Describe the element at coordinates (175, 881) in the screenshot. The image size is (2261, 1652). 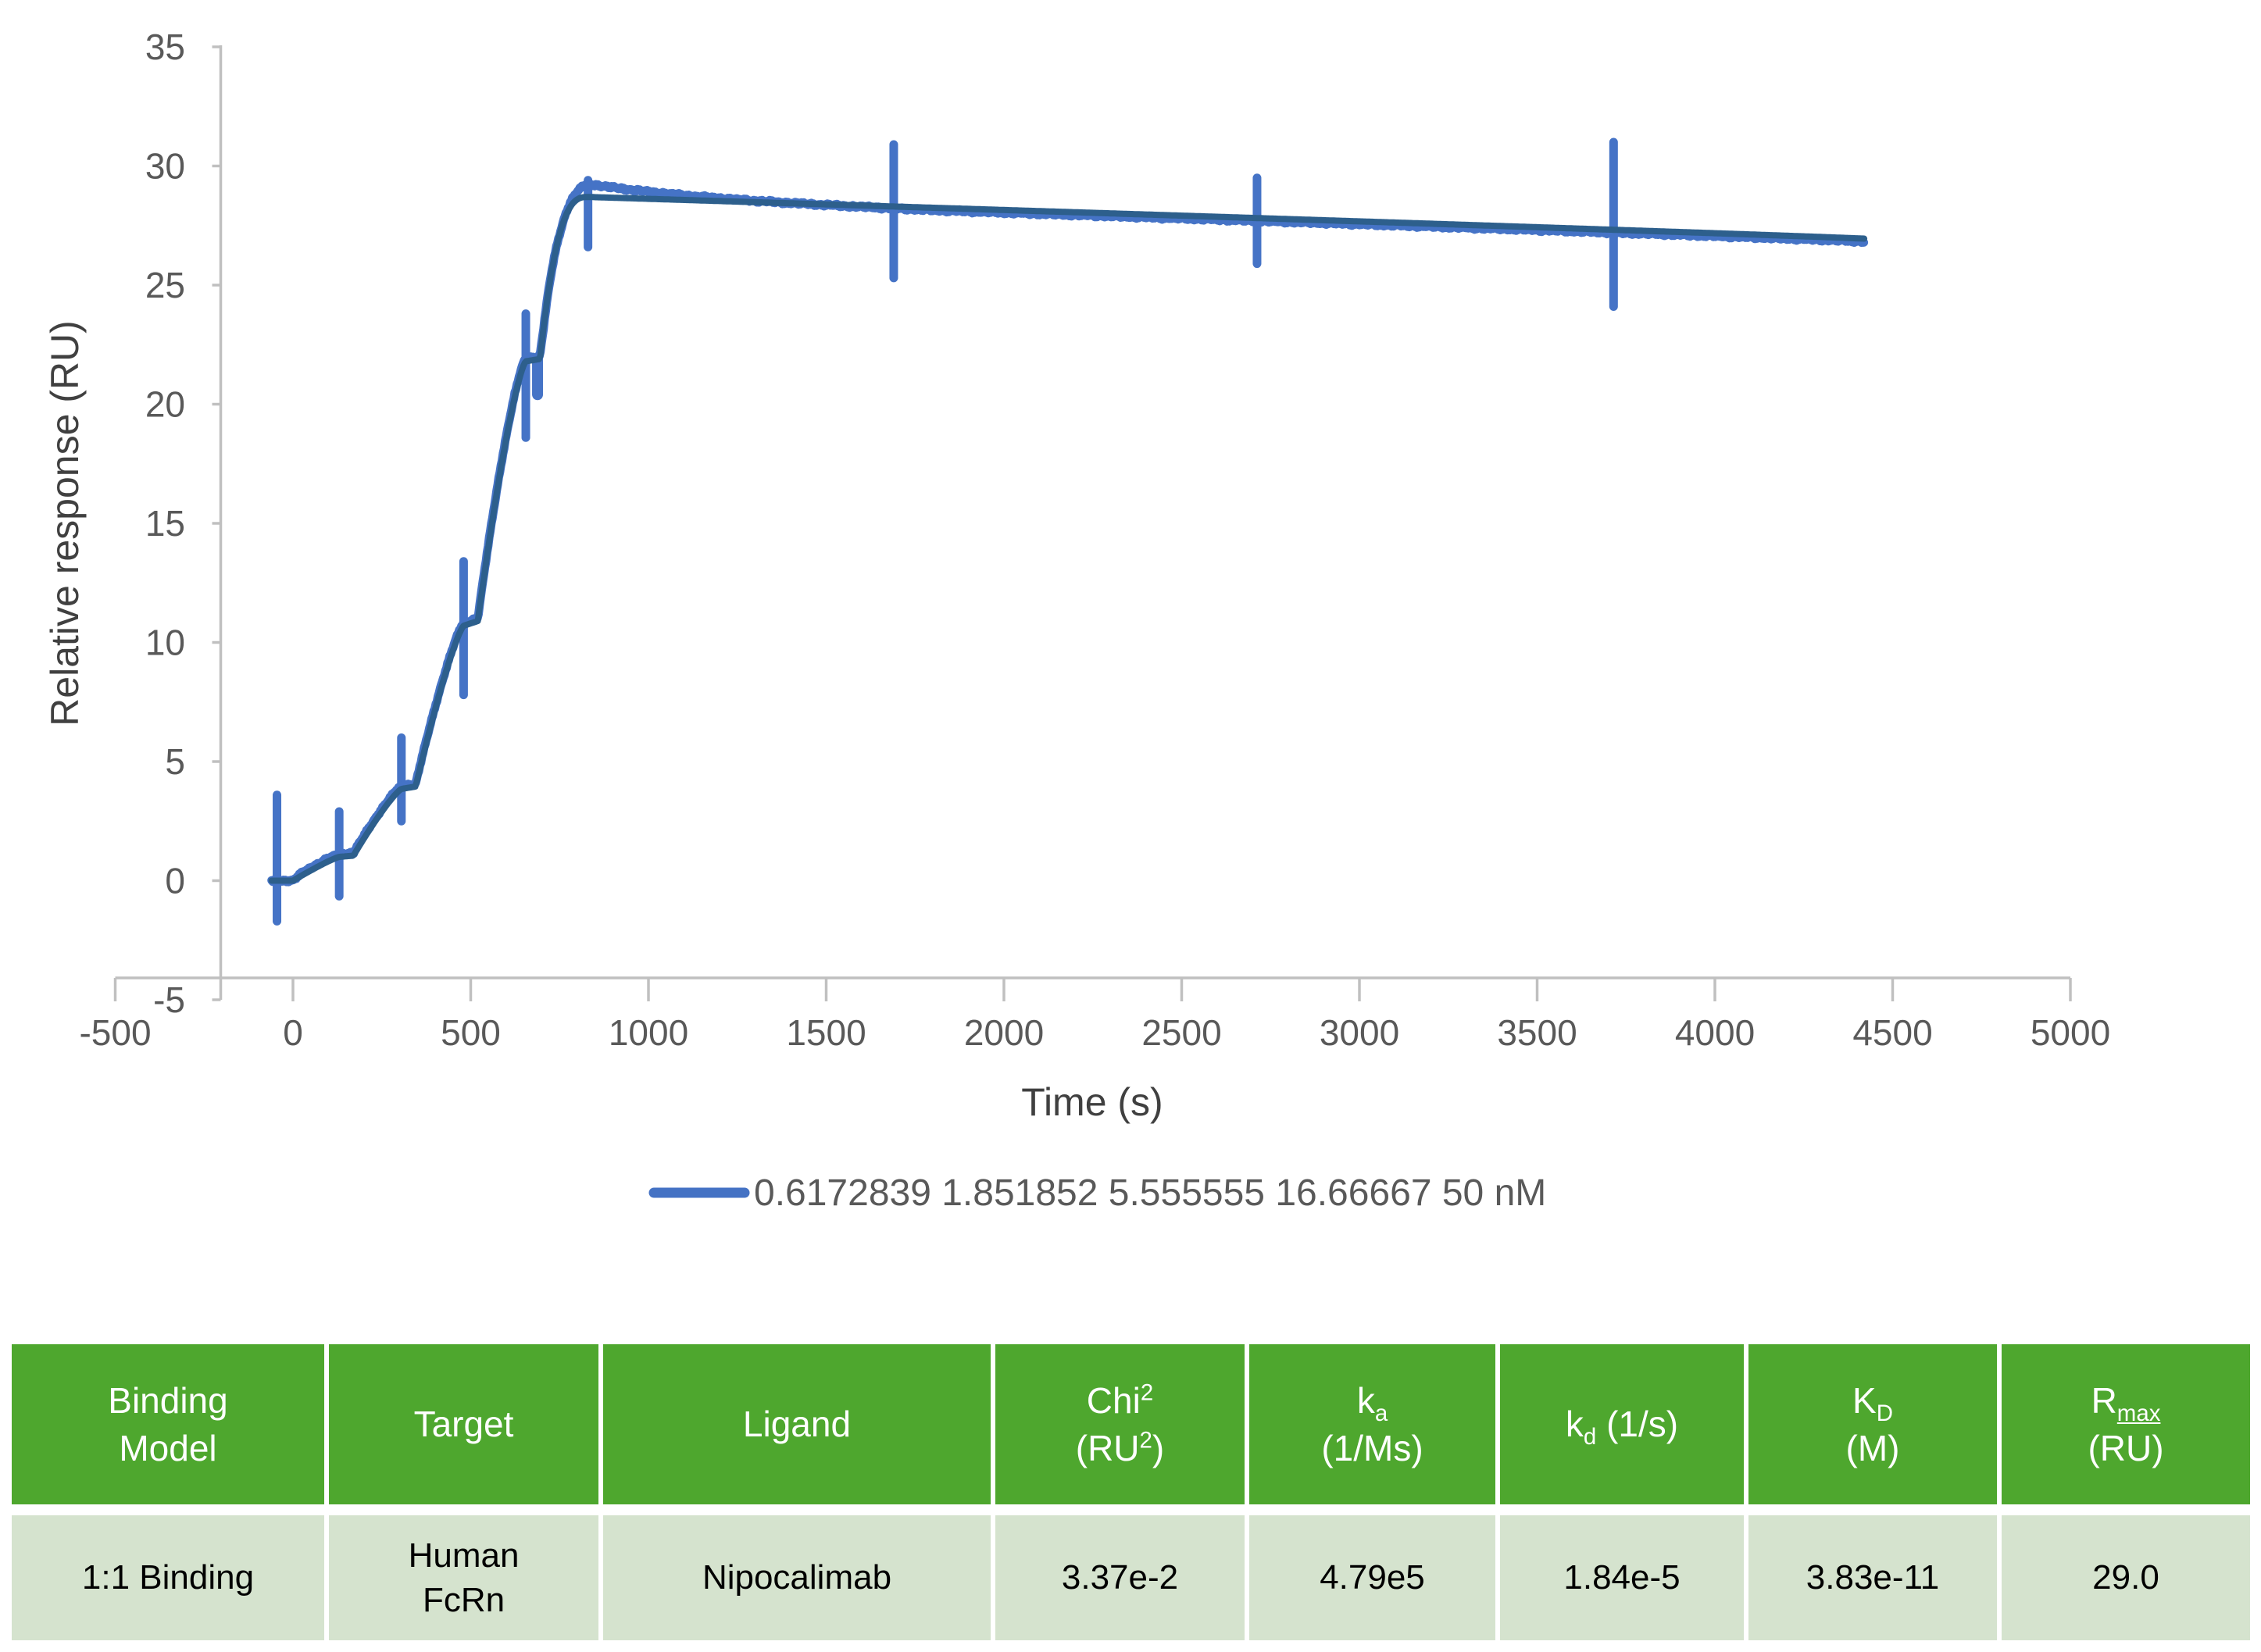
I see `y-tick-label: 0` at that location.